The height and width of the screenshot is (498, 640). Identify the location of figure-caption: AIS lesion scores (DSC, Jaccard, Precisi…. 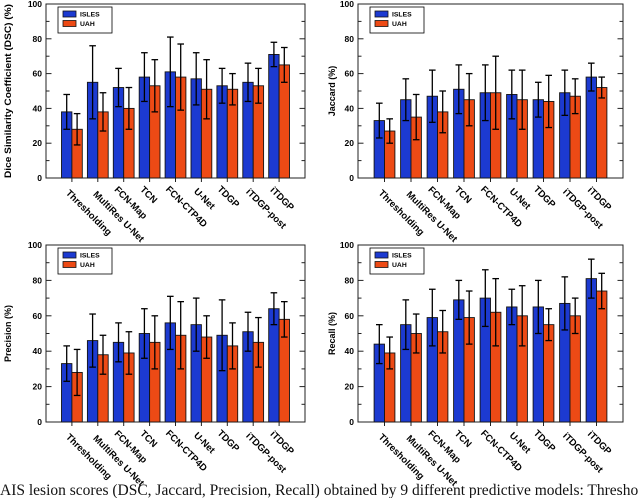
(319, 490).